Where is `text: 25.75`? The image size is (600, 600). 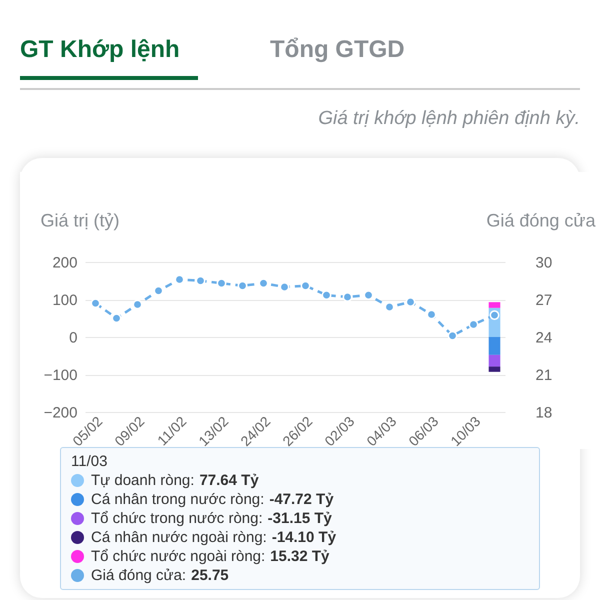 text: 25.75 is located at coordinates (210, 575).